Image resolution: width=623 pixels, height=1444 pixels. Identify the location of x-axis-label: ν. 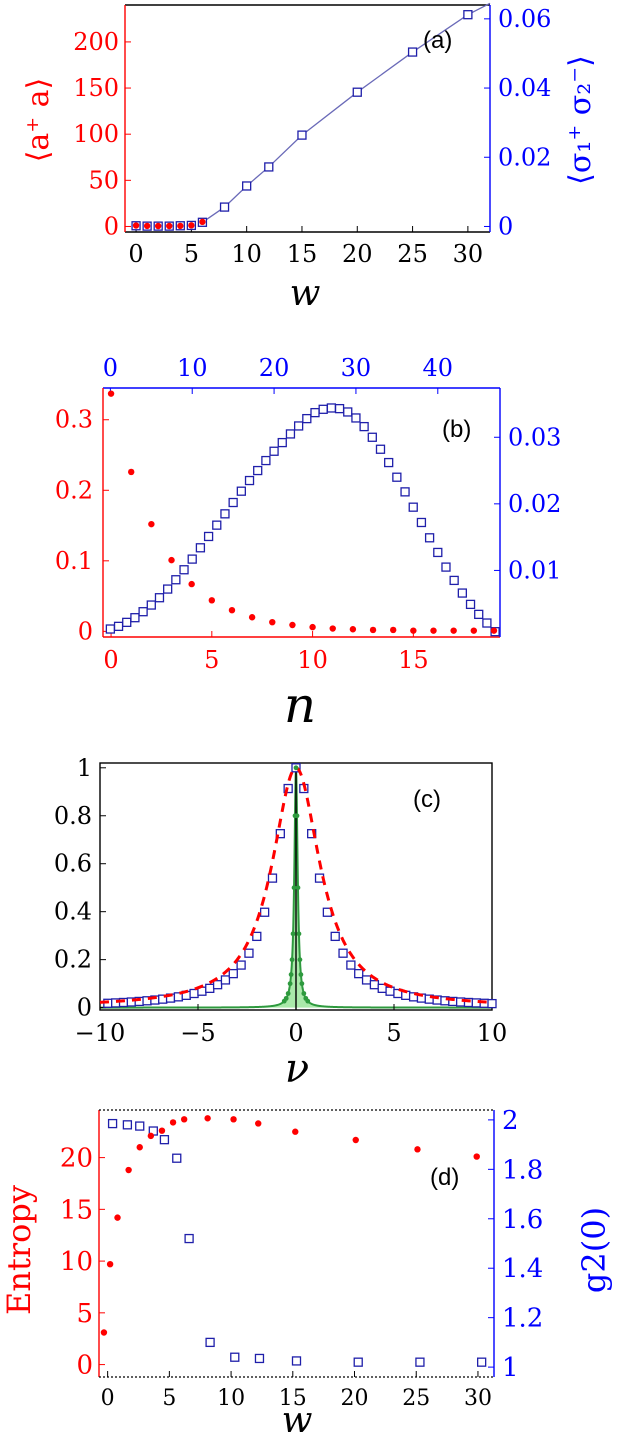
(297, 1069).